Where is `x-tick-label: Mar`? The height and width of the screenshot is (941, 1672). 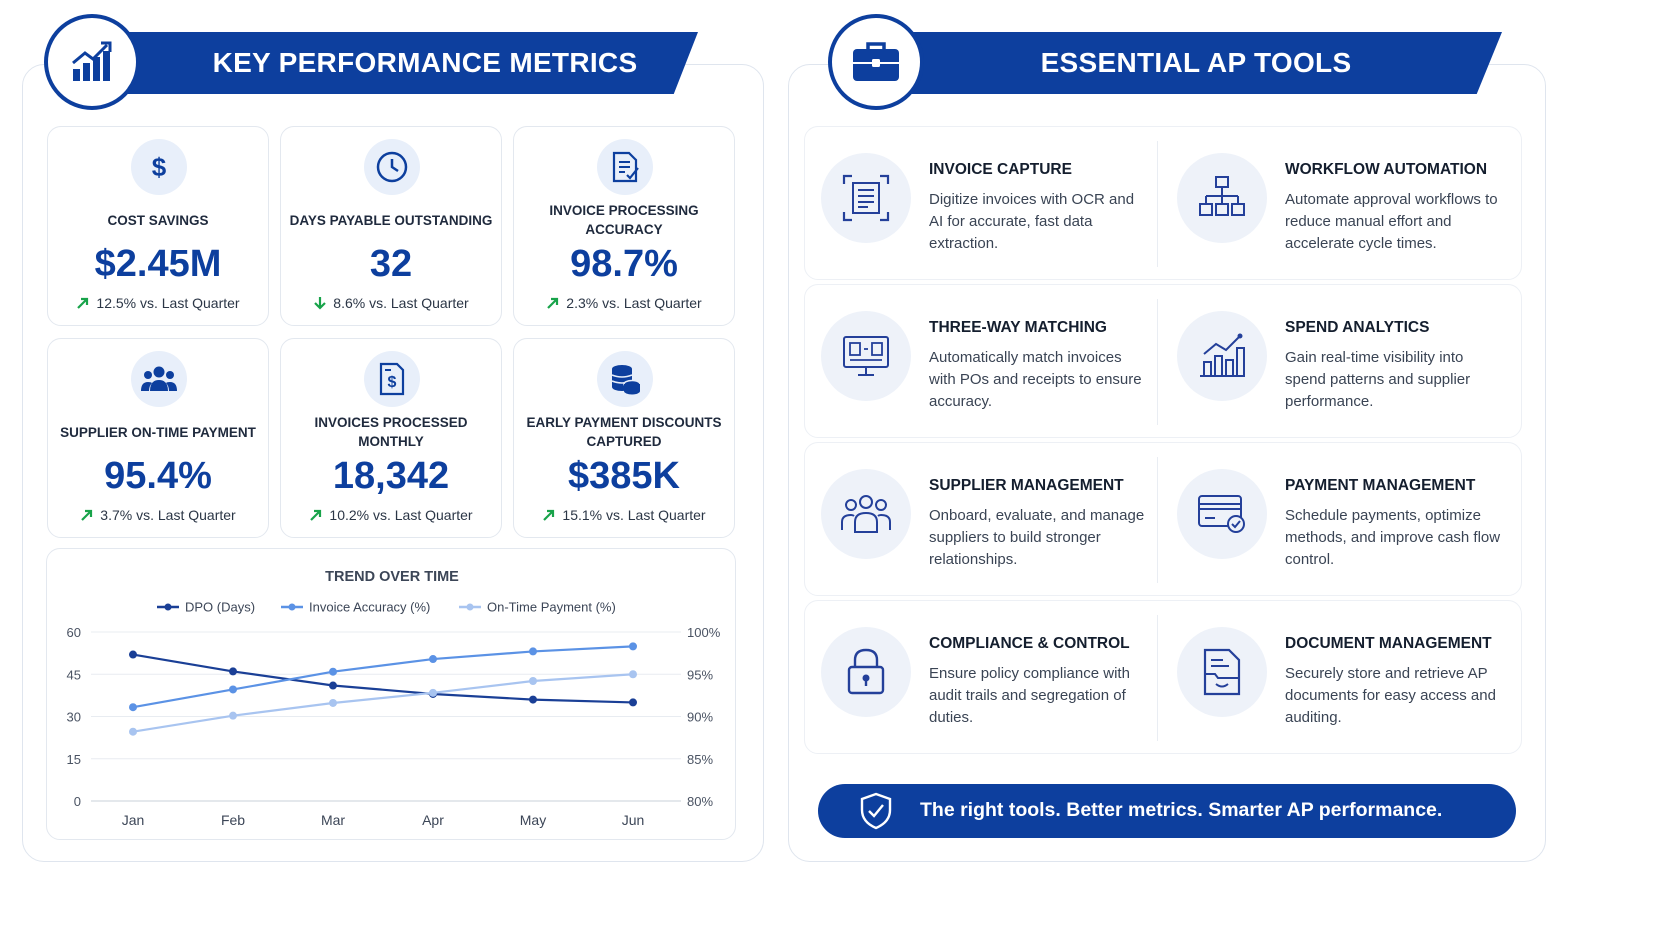 x-tick-label: Mar is located at coordinates (333, 820).